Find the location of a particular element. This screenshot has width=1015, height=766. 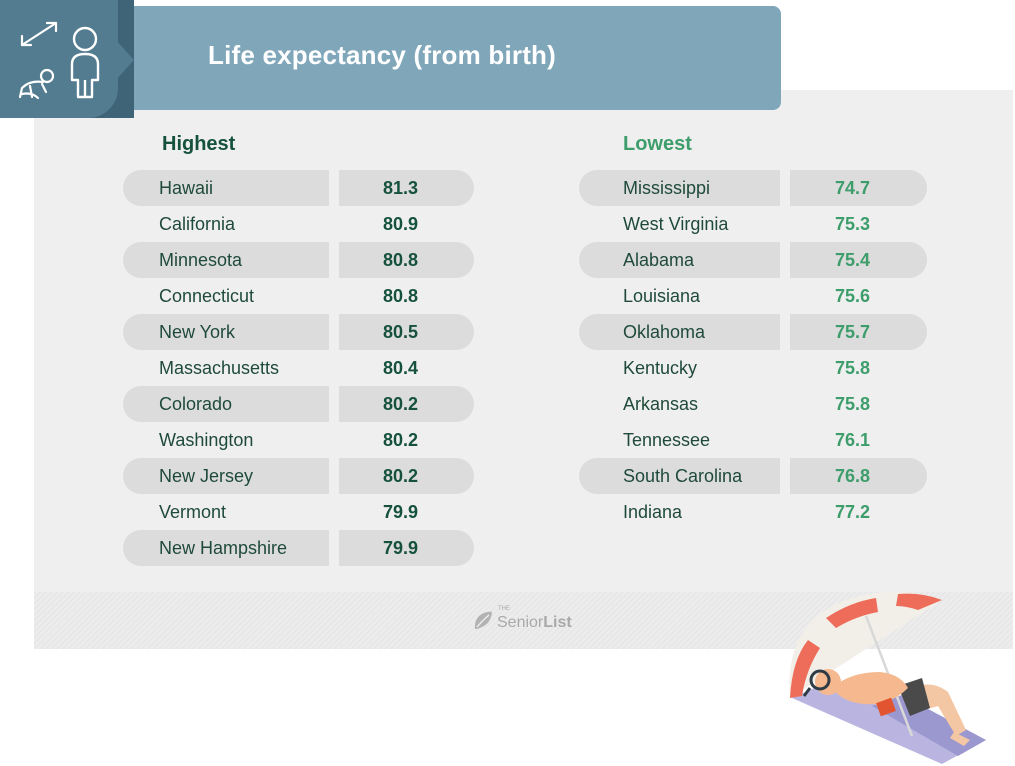

state-name: Minnesota is located at coordinates (201, 260).